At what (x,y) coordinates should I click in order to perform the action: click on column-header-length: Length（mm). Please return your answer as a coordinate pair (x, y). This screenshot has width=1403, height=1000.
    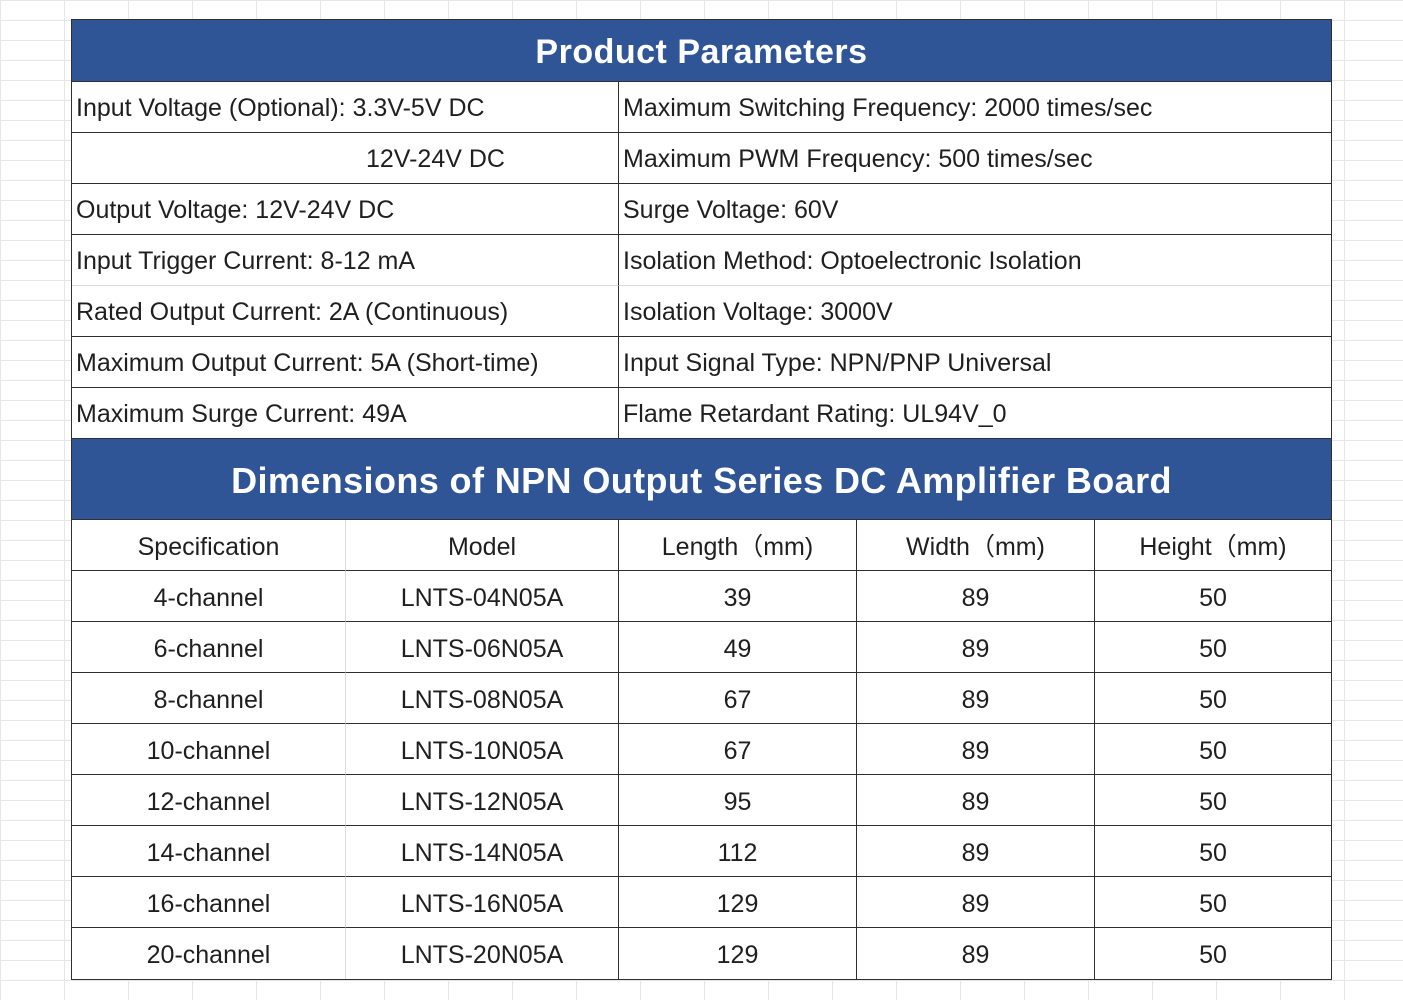
    Looking at the image, I should click on (738, 545).